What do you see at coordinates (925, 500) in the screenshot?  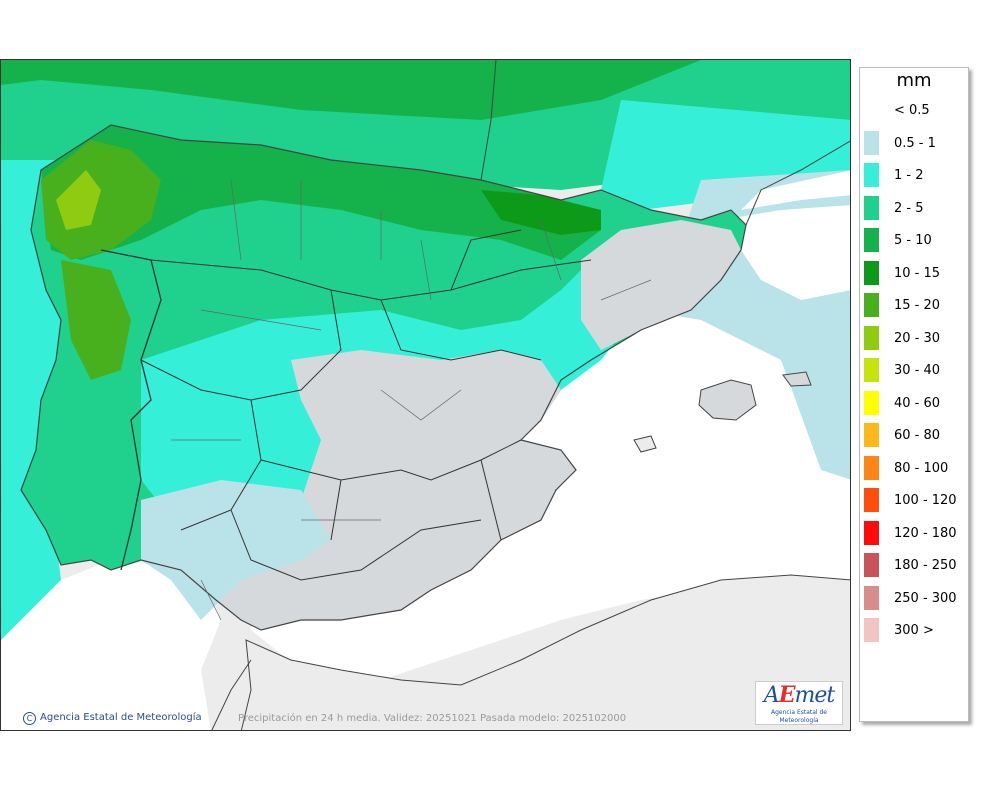 I see `legend-label: 100 - 120` at bounding box center [925, 500].